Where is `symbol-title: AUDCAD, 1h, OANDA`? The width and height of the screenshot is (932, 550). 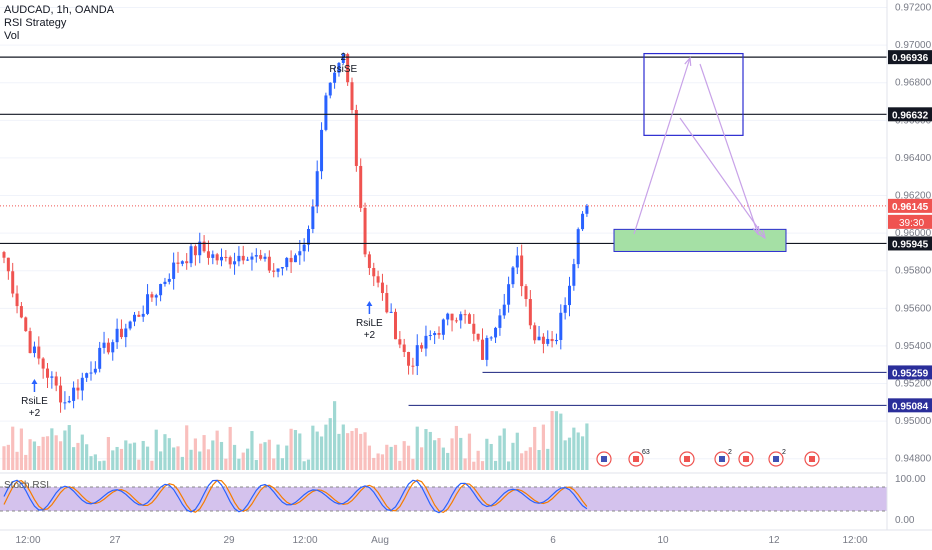 symbol-title: AUDCAD, 1h, OANDA is located at coordinates (59, 10).